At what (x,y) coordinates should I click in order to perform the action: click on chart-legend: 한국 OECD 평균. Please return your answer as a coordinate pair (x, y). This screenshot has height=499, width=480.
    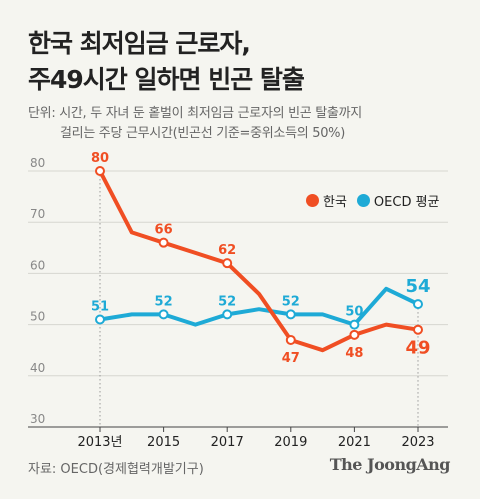
    Looking at the image, I should click on (373, 200).